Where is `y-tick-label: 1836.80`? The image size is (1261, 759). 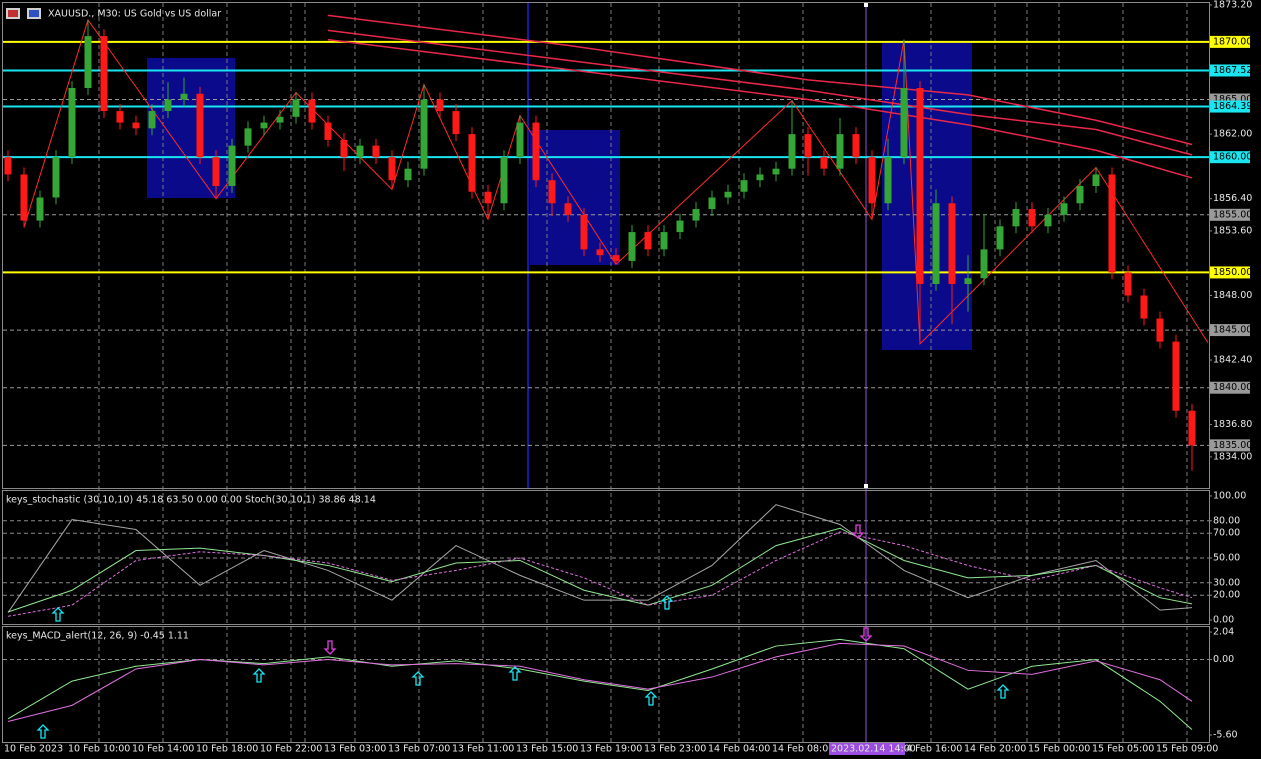
y-tick-label: 1836.80 is located at coordinates (1232, 424).